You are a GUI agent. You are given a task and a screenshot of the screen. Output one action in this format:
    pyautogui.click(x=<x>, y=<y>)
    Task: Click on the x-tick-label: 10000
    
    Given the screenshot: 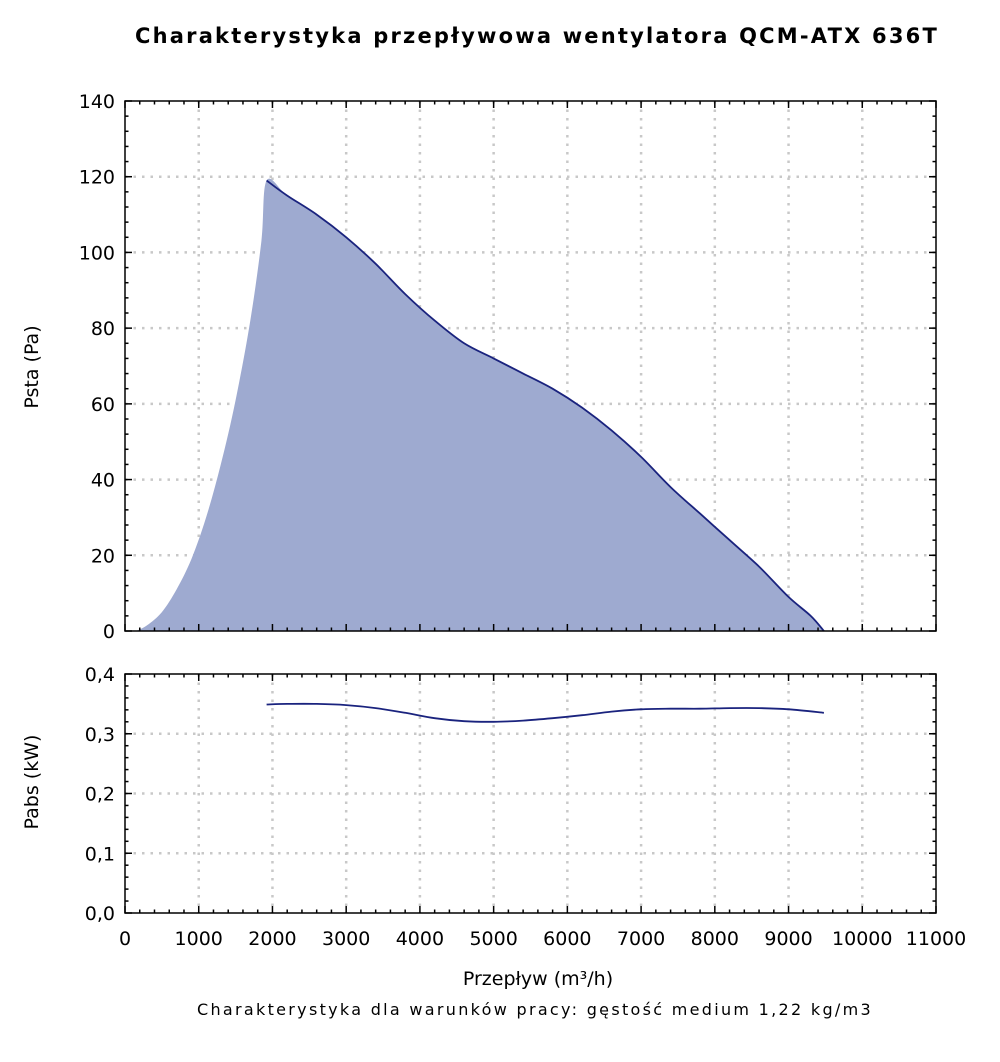 What is the action you would take?
    pyautogui.click(x=862, y=939)
    